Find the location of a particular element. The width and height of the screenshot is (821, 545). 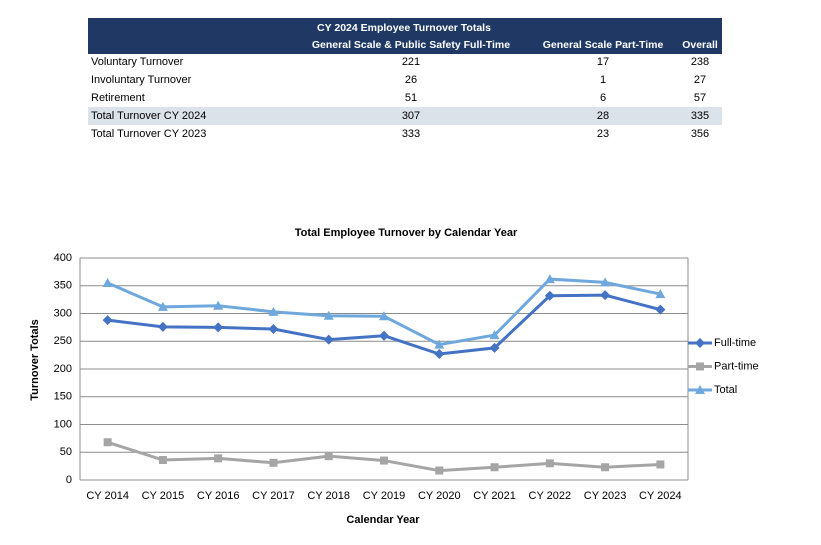

y-tick-label: 400 is located at coordinates (63, 258).